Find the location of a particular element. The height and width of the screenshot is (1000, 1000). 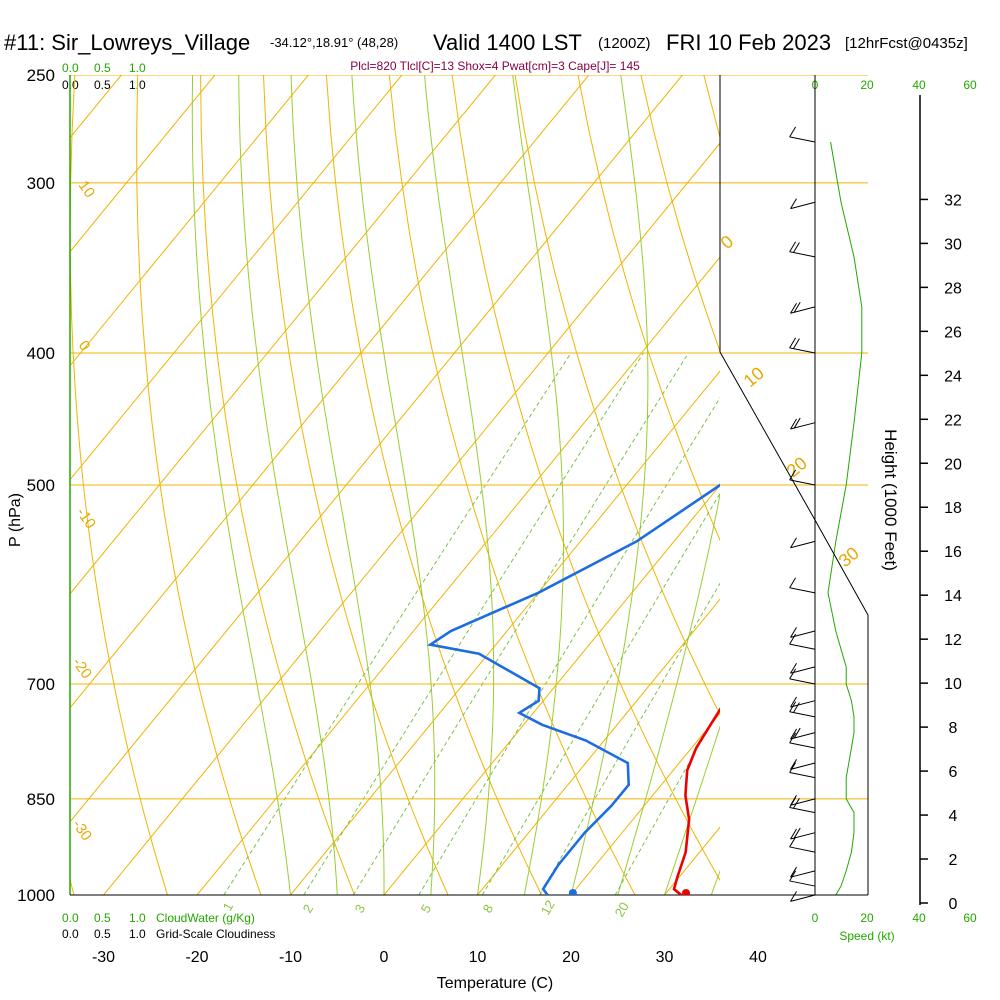

right-panel-grid is located at coordinates (794, 485).